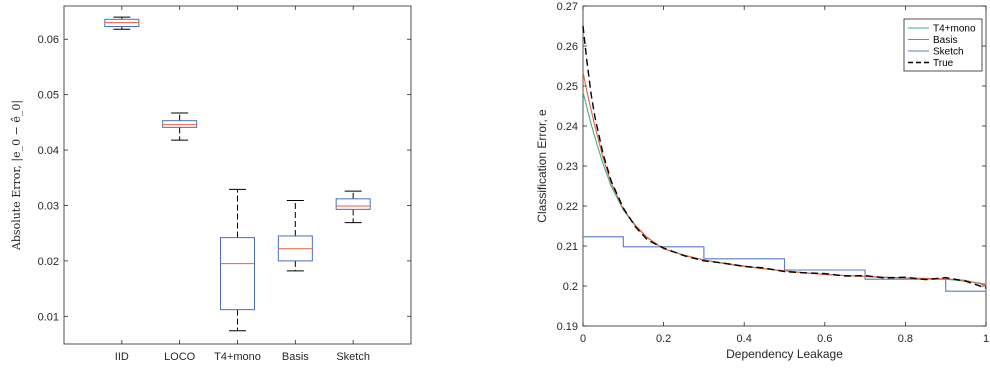 The image size is (990, 373). Describe the element at coordinates (295, 357) in the screenshot. I see `x-tick-label: Basis` at that location.